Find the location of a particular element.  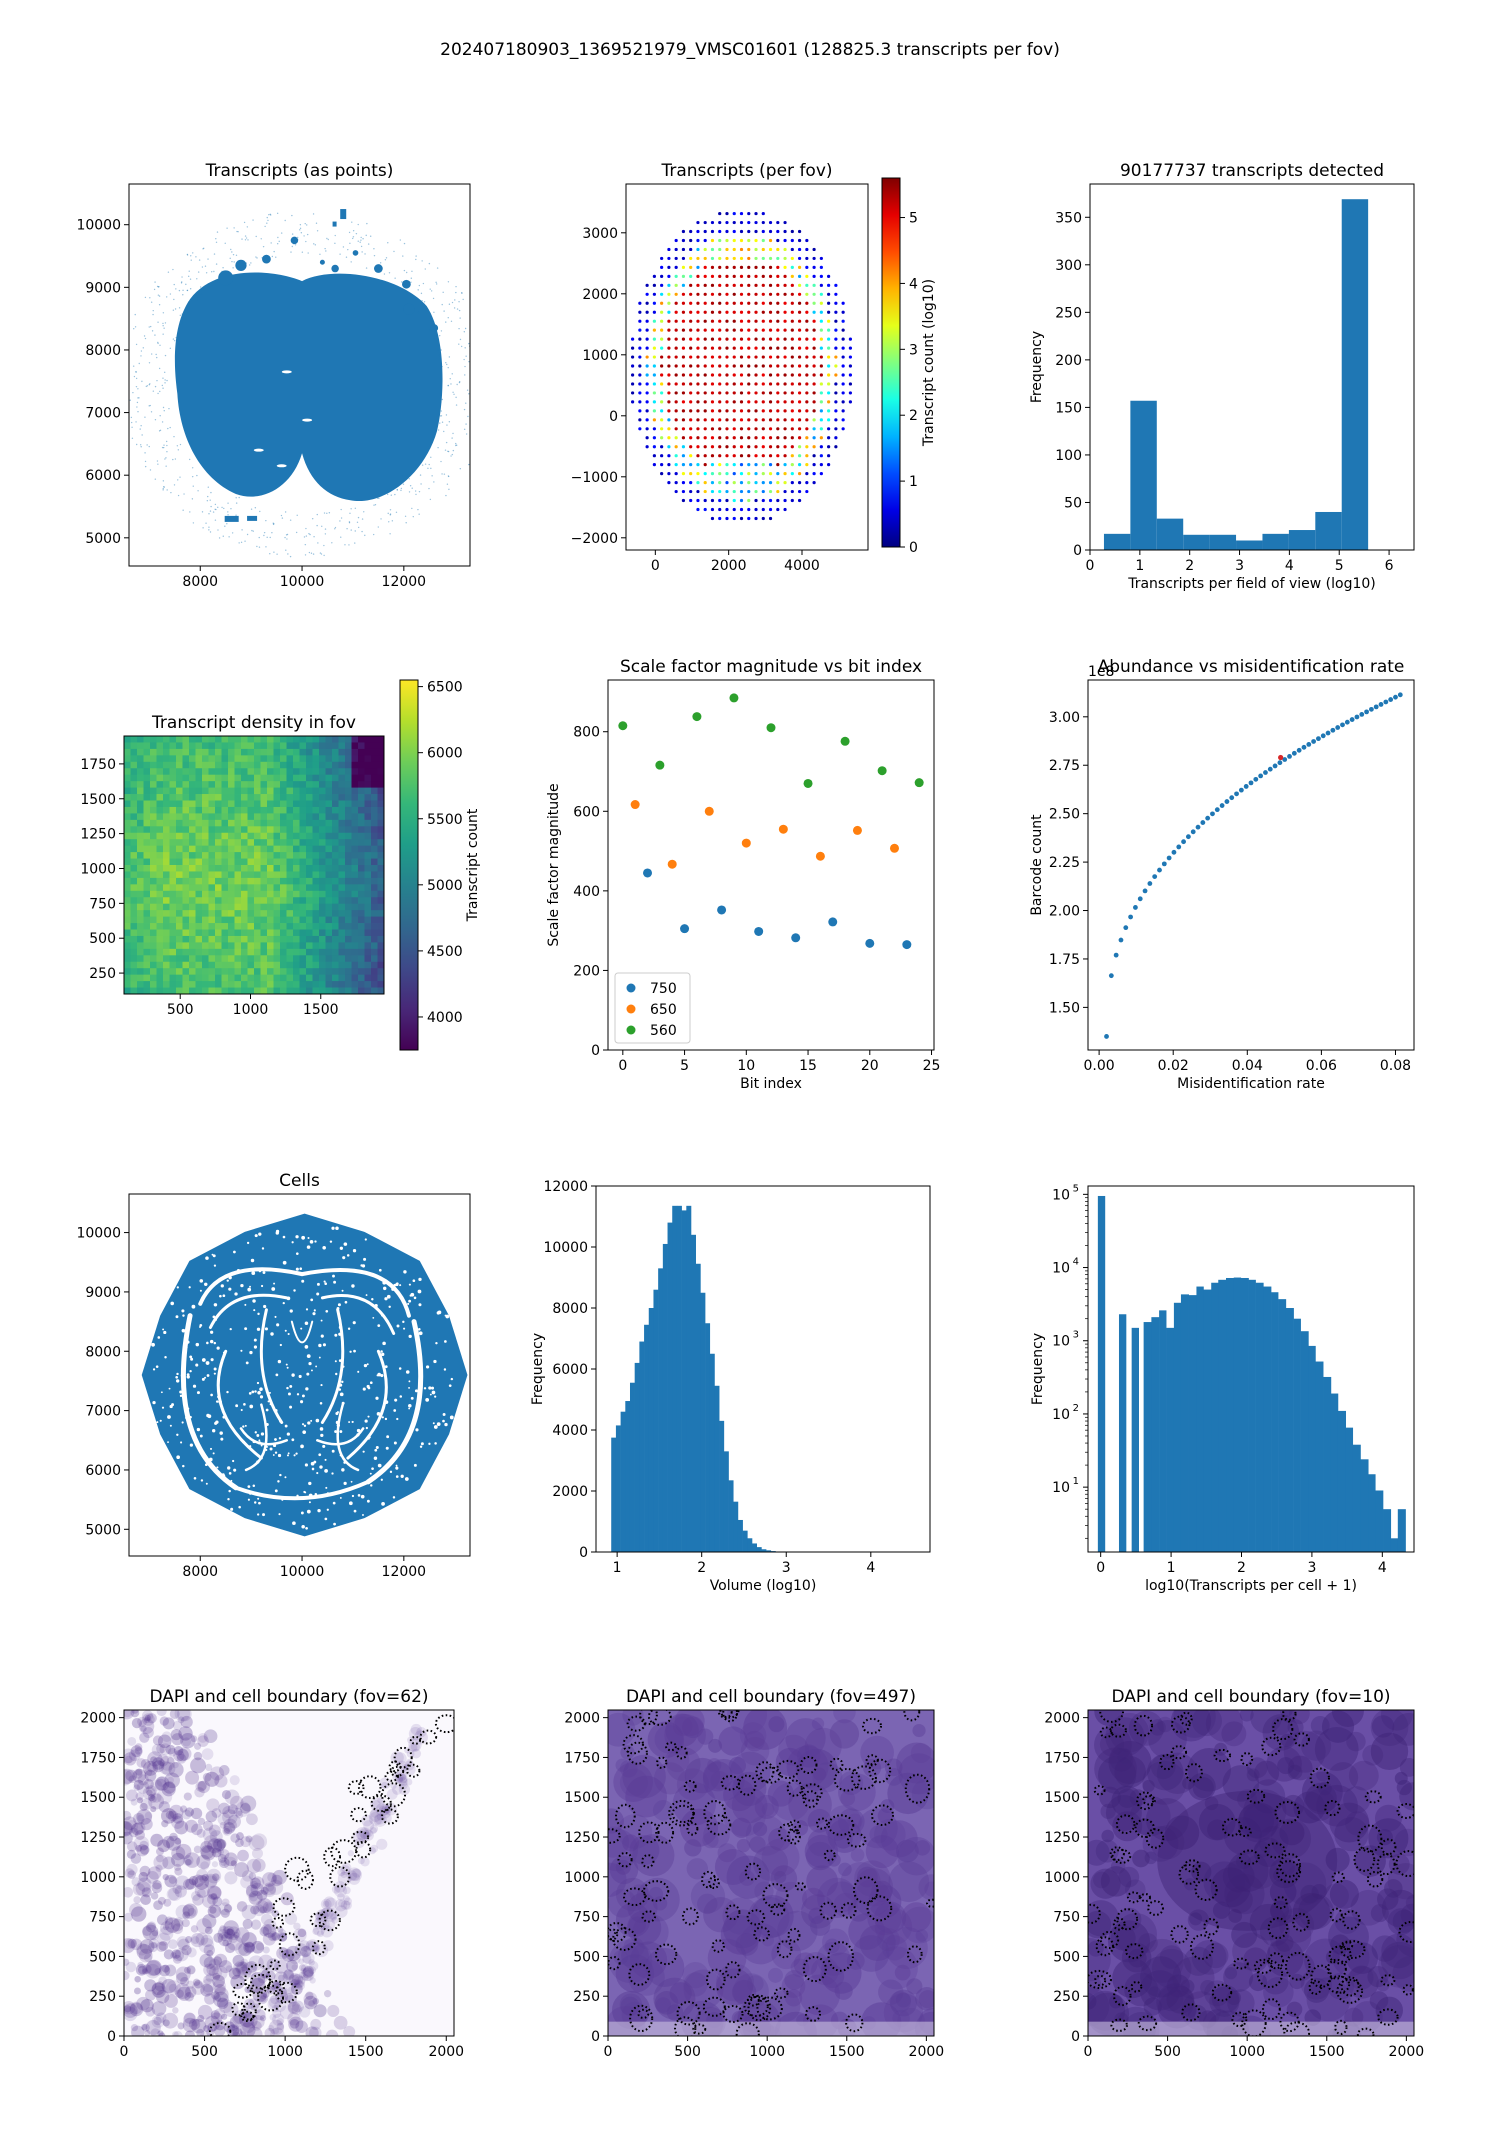

y-tick-exponent: 1 is located at coordinates (1076, 1481).